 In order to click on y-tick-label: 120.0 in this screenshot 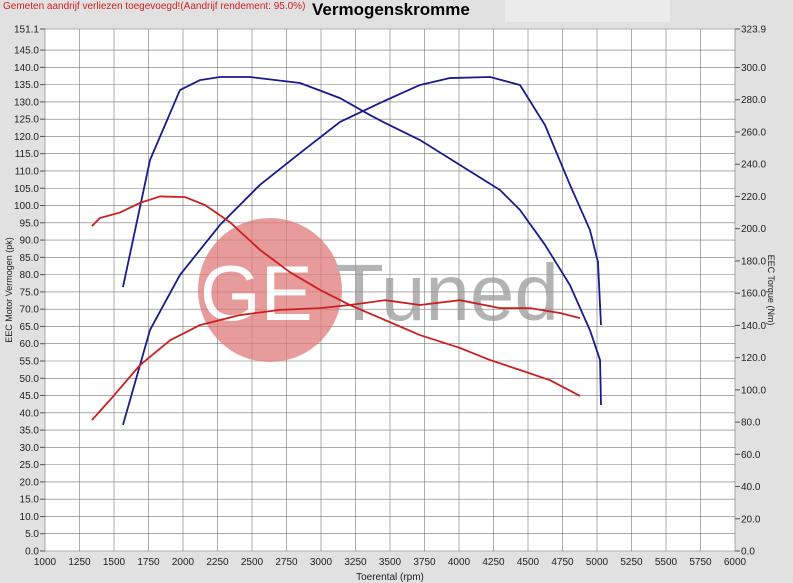, I will do `click(26, 137)`.